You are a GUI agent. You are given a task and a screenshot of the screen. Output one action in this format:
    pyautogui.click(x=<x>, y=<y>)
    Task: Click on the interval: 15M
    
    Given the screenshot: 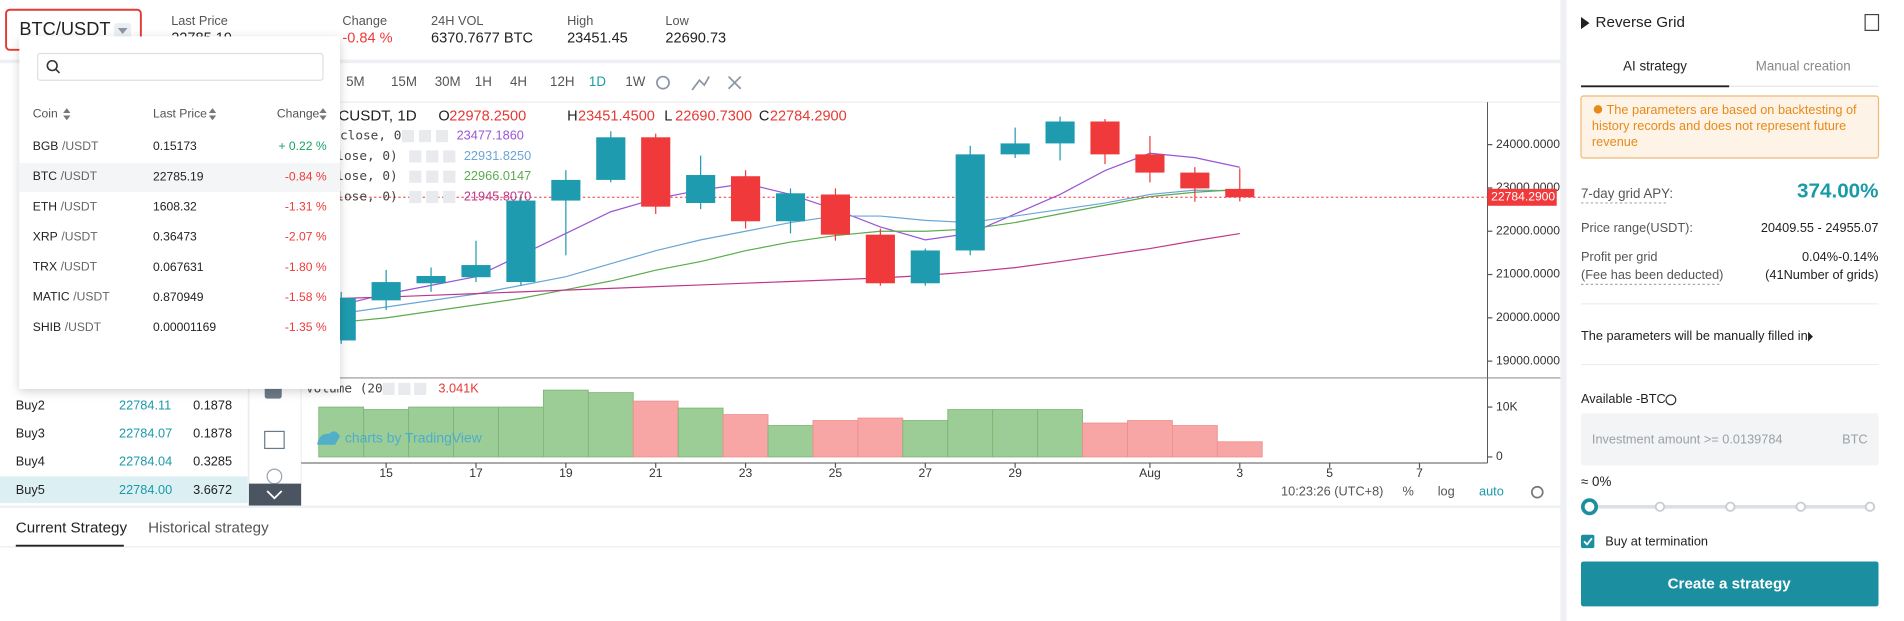 What is the action you would take?
    pyautogui.click(x=404, y=81)
    